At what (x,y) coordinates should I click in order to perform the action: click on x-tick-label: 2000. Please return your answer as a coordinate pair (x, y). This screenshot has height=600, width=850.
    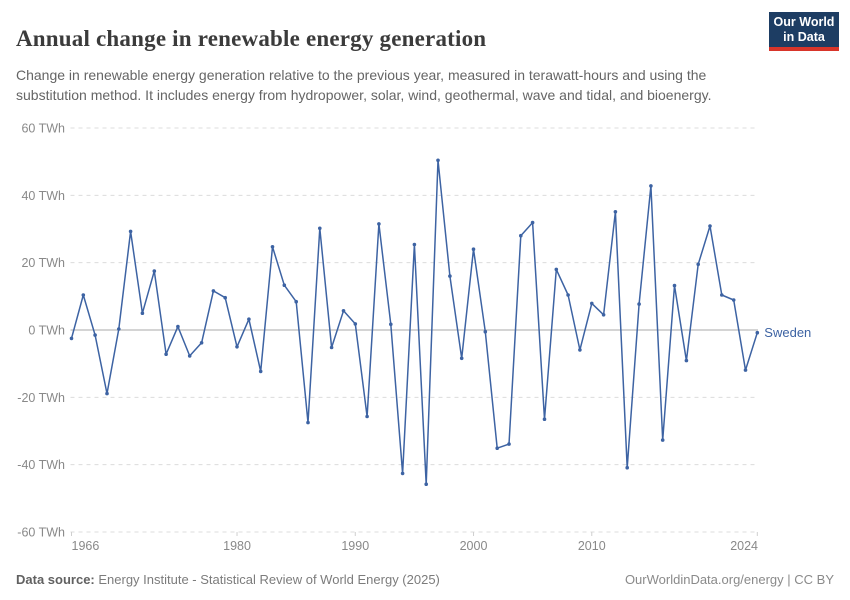
    Looking at the image, I should click on (474, 546).